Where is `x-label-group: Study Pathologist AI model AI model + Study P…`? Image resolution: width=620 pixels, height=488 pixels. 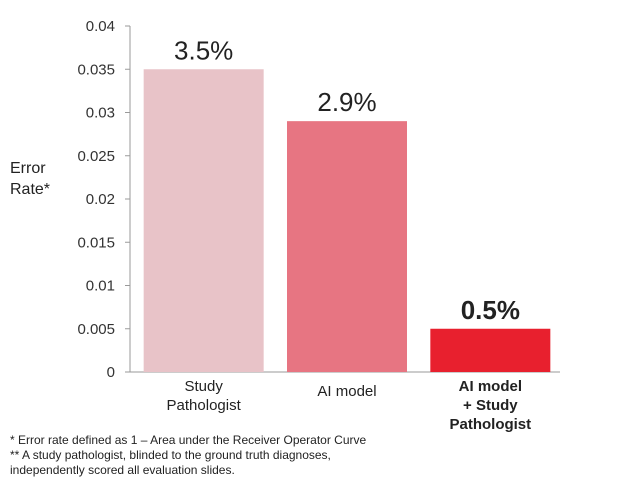
x-label-group: Study Pathologist AI model AI model + Study P… is located at coordinates (349, 405).